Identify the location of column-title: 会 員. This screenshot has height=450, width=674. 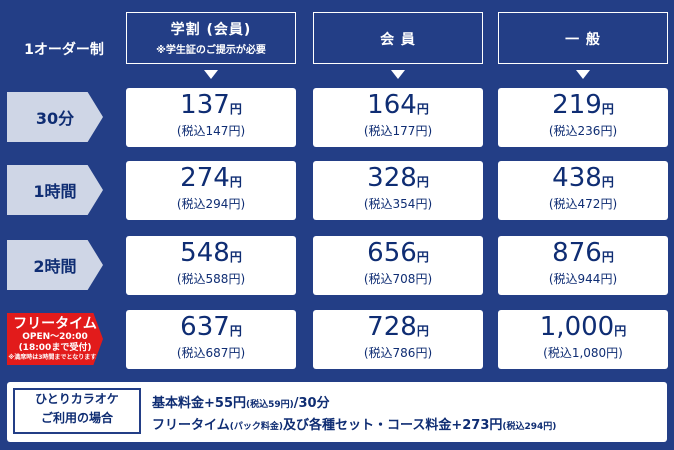
(398, 40).